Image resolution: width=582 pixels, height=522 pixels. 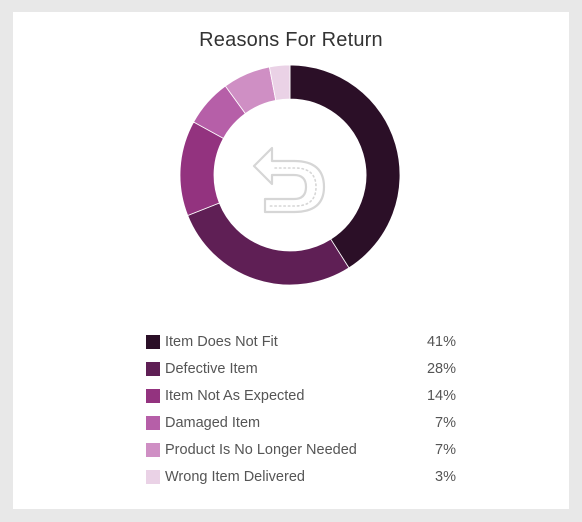 What do you see at coordinates (301, 426) in the screenshot?
I see `legend-item: Damaged Item 7%` at bounding box center [301, 426].